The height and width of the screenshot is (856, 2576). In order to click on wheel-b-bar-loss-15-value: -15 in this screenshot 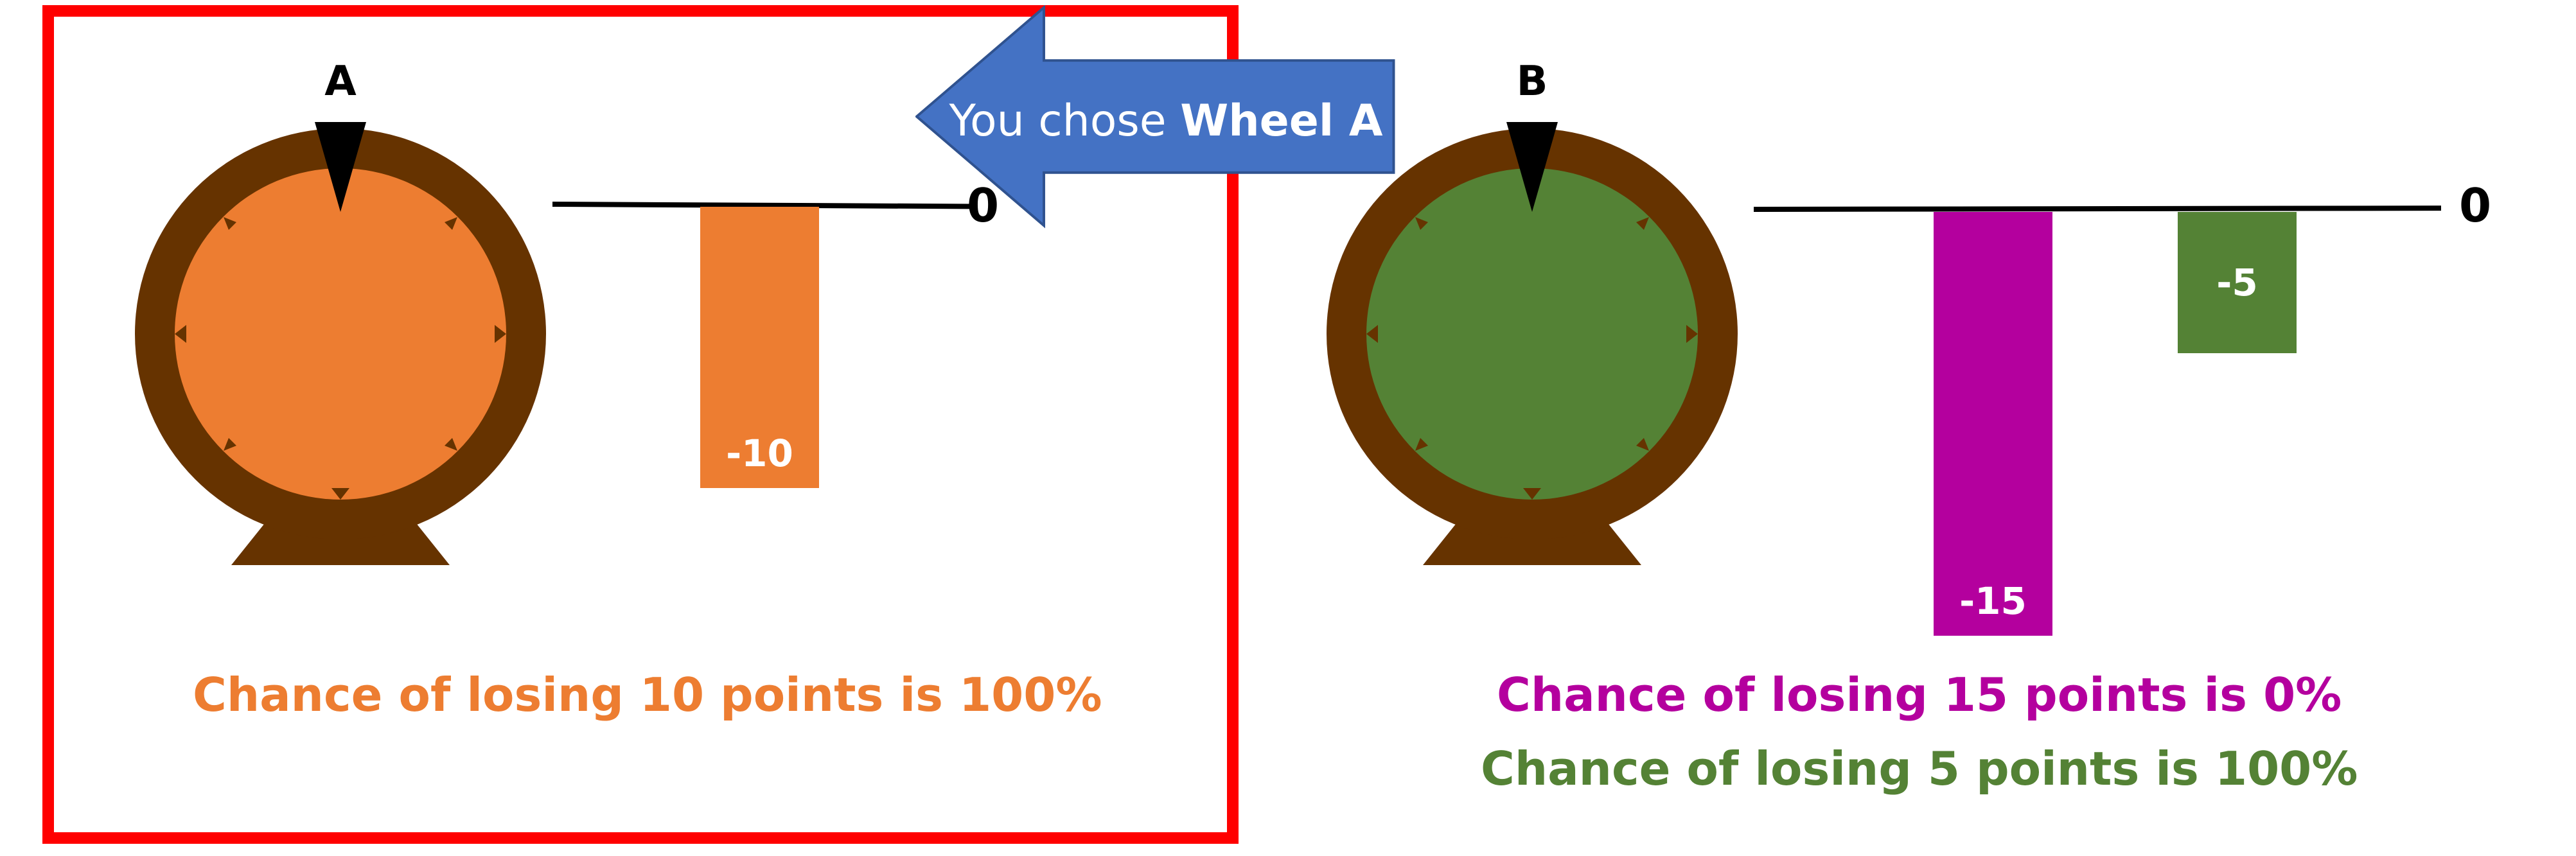, I will do `click(1993, 607)`.